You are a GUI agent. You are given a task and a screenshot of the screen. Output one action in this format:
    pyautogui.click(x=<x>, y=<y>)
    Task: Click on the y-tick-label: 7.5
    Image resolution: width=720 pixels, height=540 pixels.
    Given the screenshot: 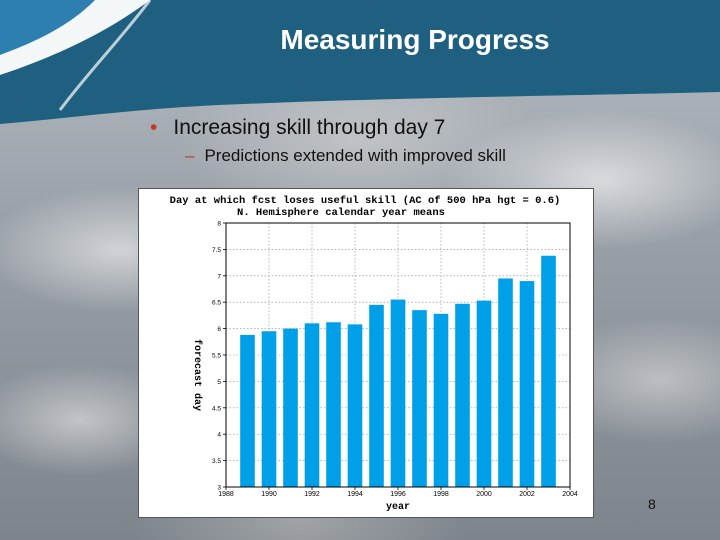 What is the action you would take?
    pyautogui.click(x=216, y=250)
    